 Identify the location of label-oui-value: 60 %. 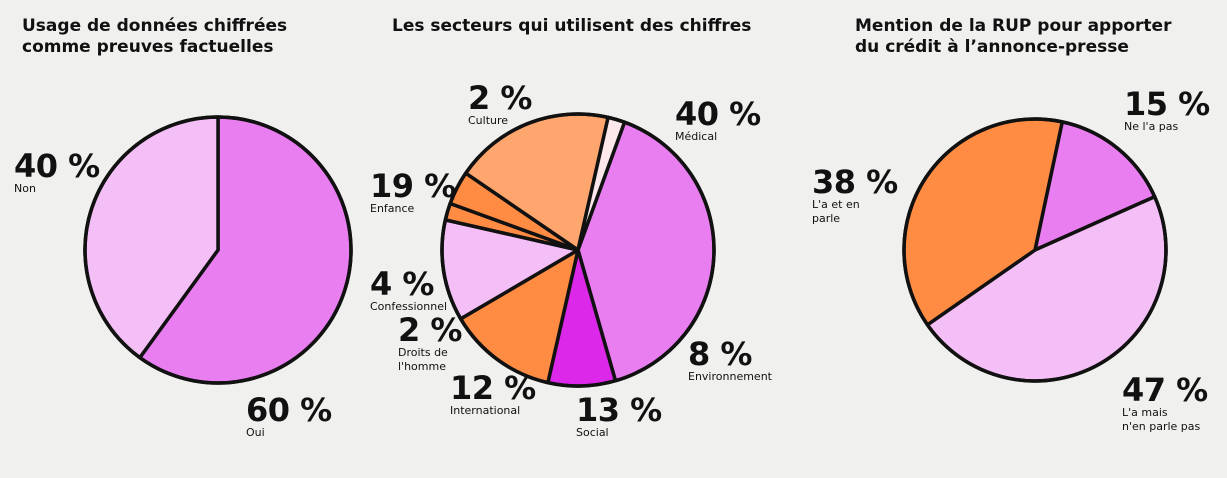
(289, 410).